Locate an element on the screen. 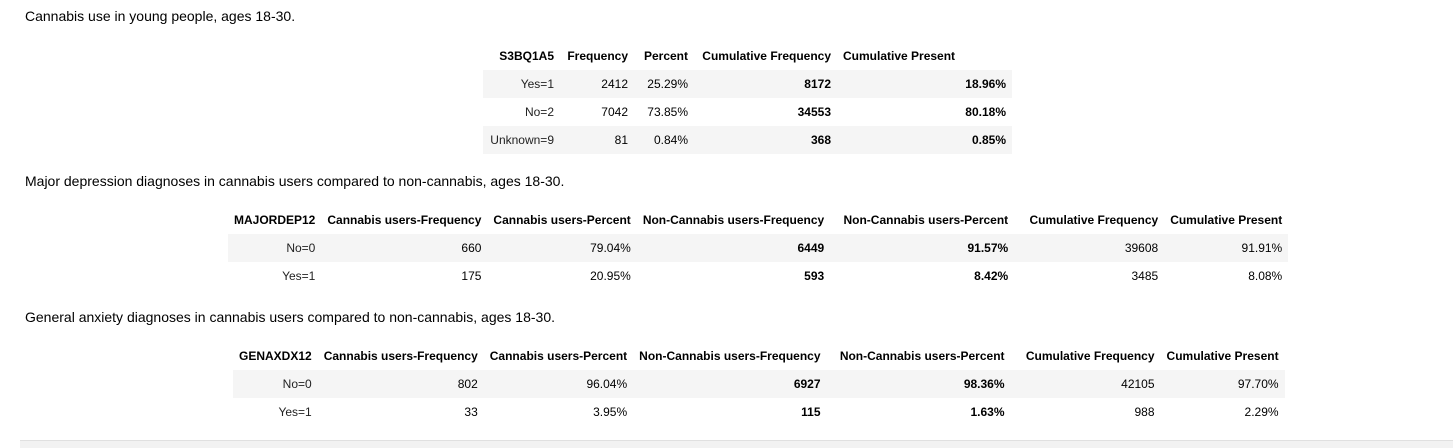  row-label: No=2 is located at coordinates (521, 112).